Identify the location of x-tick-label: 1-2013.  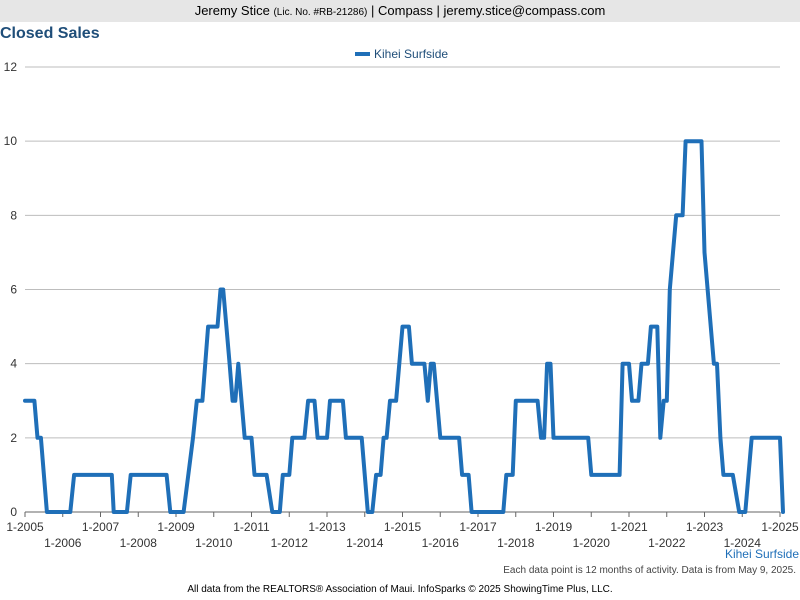
(327, 527).